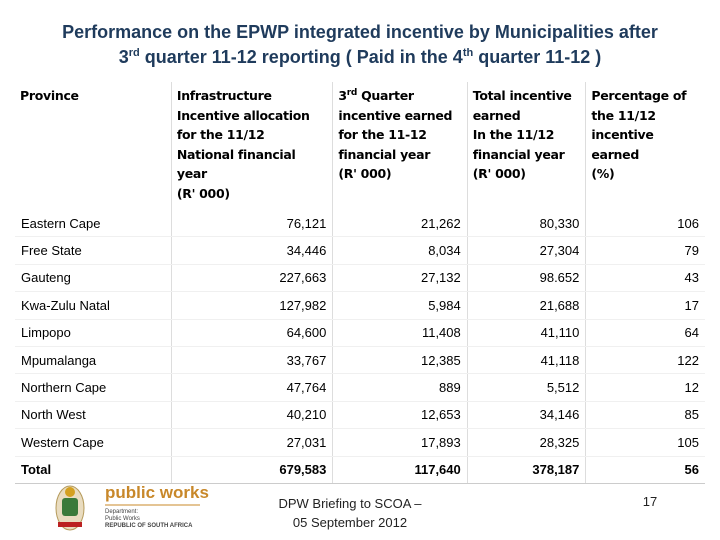 The image size is (720, 540). Describe the element at coordinates (350, 522) in the screenshot. I see `caption-line: 05 September 2012` at that location.